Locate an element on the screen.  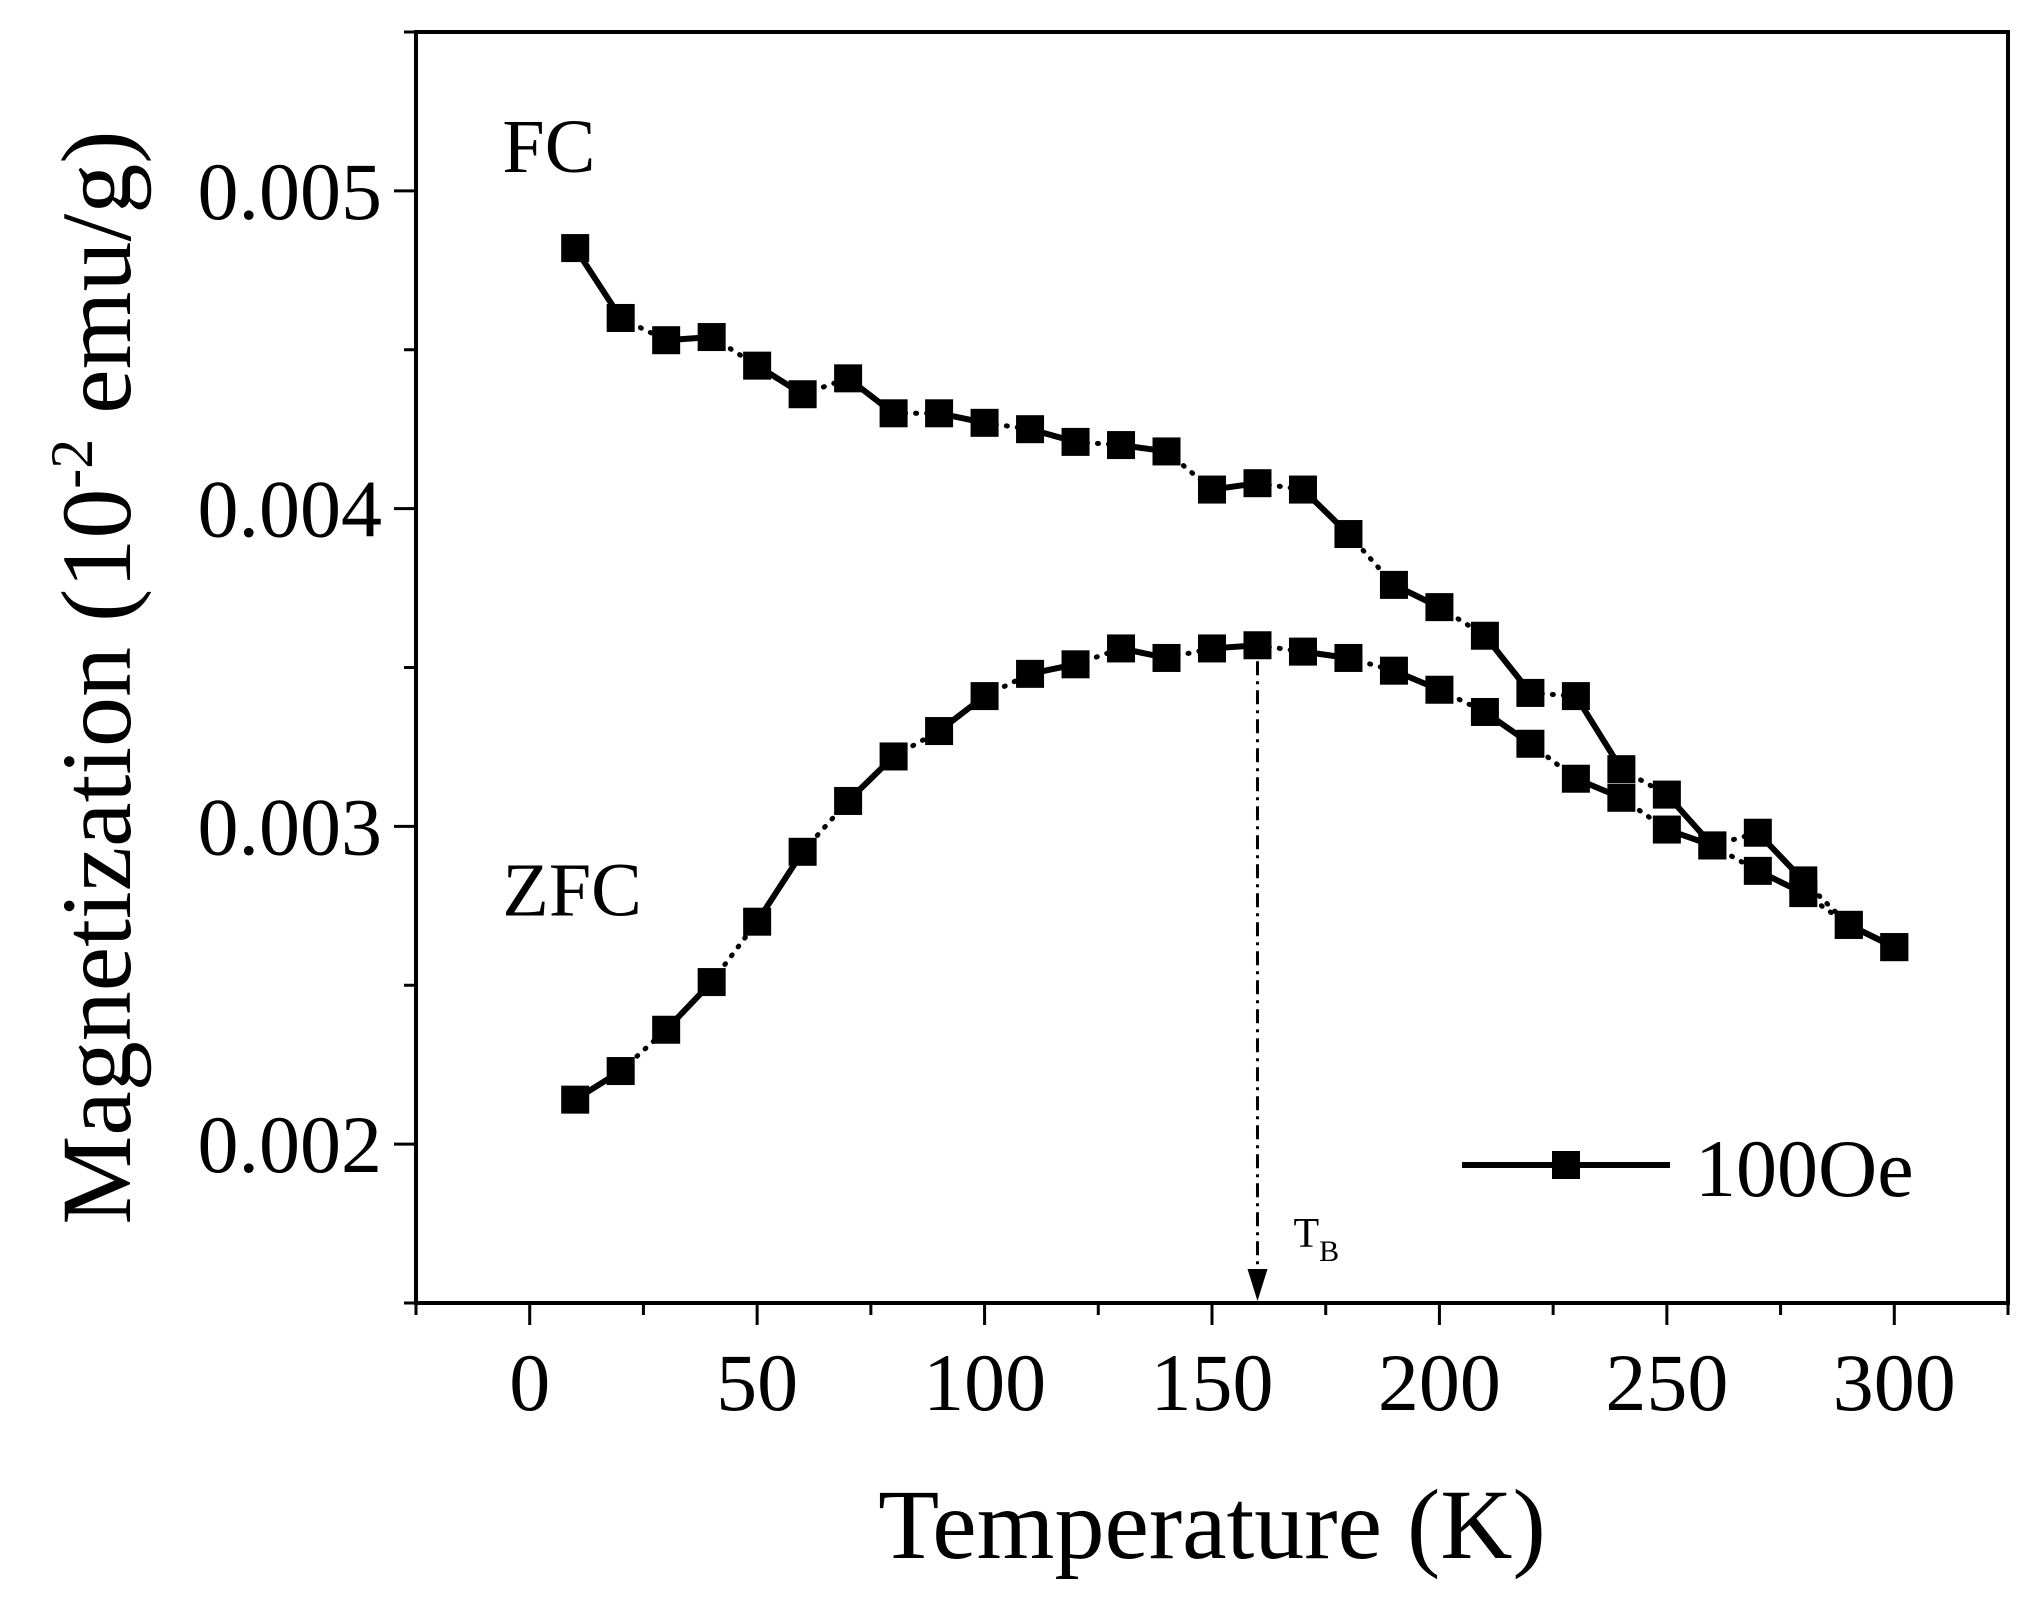
blocking-temperature-label: TB is located at coordinates (1316, 1239).